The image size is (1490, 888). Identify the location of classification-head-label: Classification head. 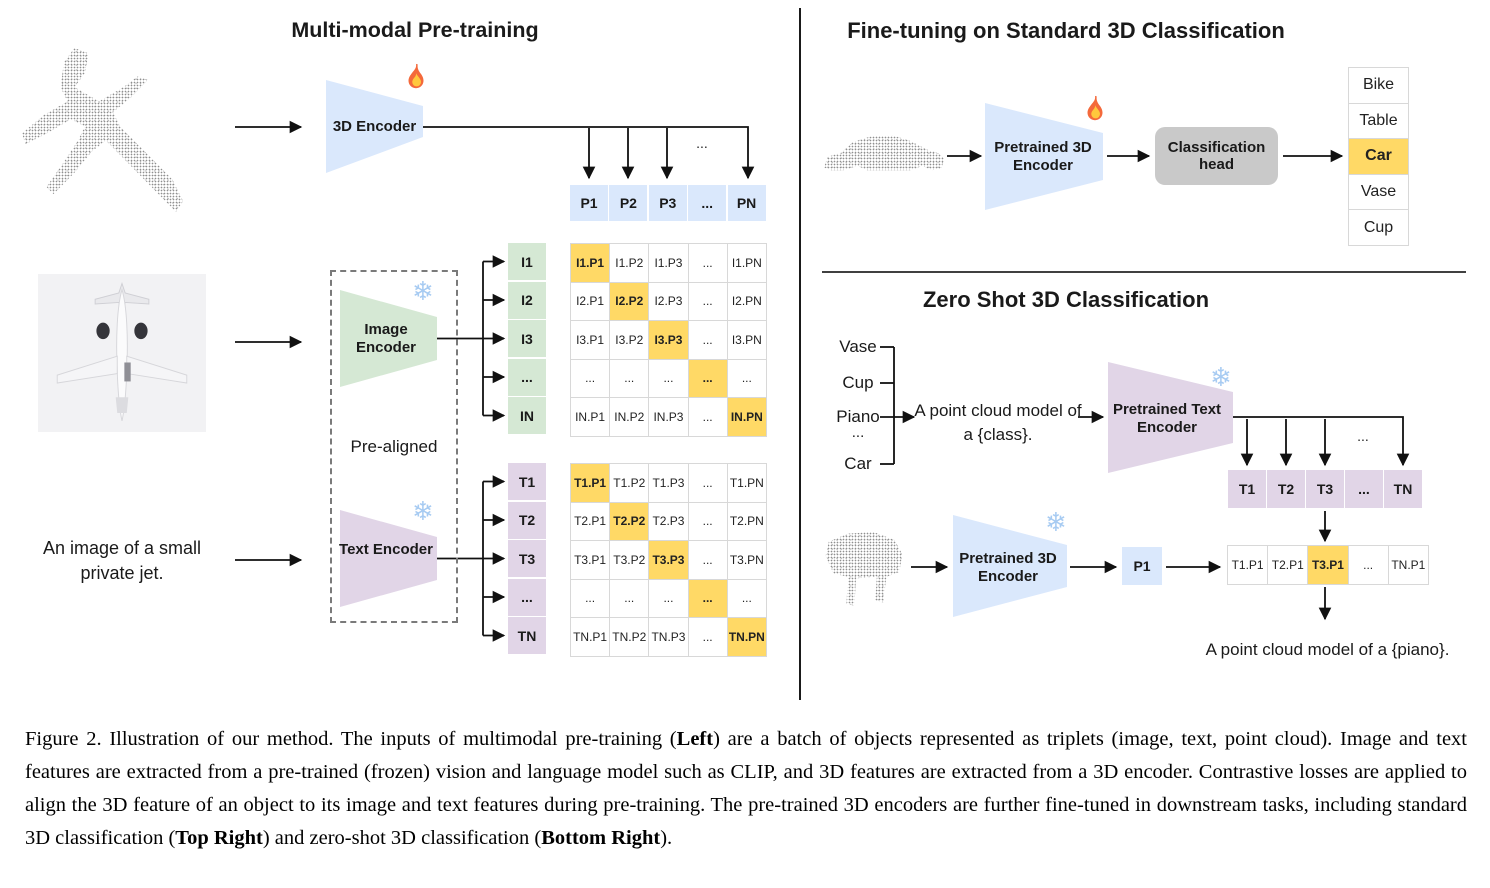
(1216, 156).